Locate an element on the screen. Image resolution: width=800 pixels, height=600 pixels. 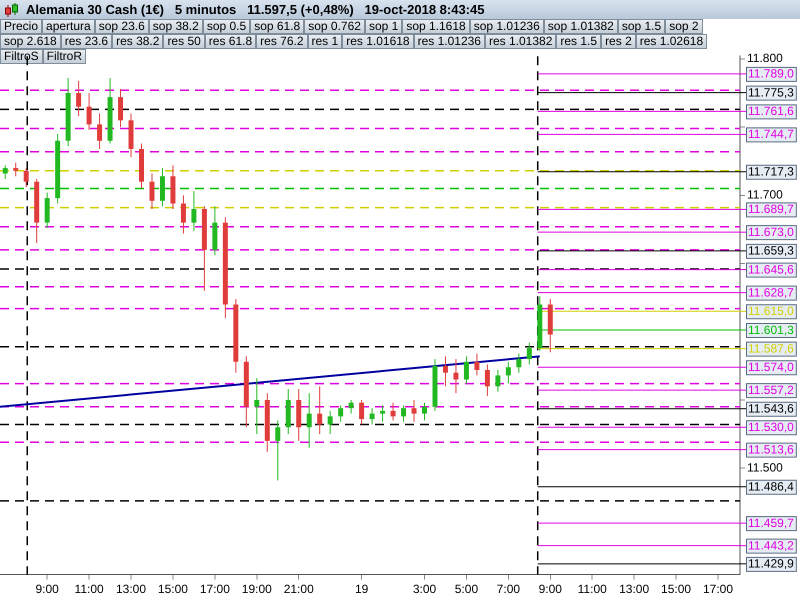
text: res 50 is located at coordinates (184, 41).